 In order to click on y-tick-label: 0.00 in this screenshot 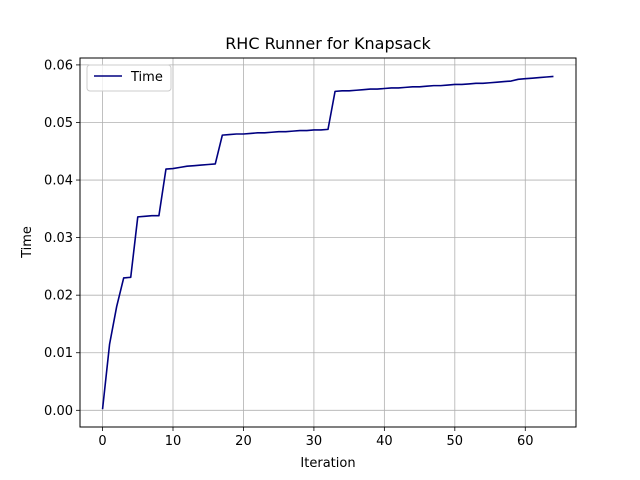, I will do `click(58, 411)`.